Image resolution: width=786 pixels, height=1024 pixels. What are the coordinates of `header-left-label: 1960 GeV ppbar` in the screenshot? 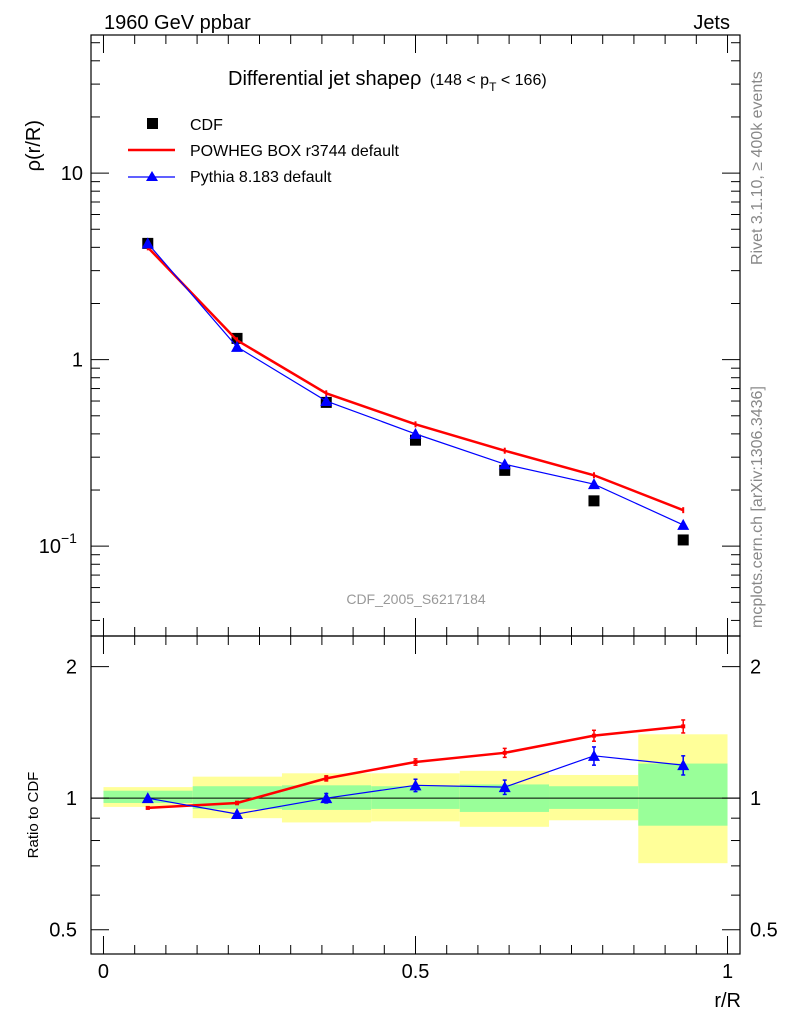 It's located at (177, 23).